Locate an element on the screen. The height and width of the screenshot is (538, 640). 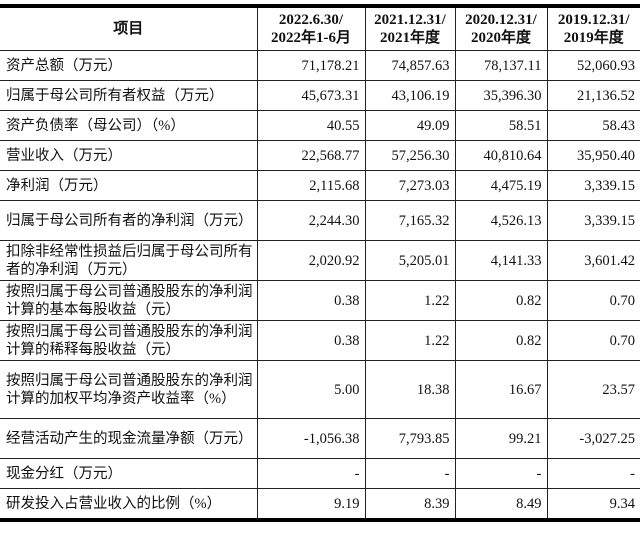
row-label: 研发投入占营业收入的比例（%） is located at coordinates (129, 504).